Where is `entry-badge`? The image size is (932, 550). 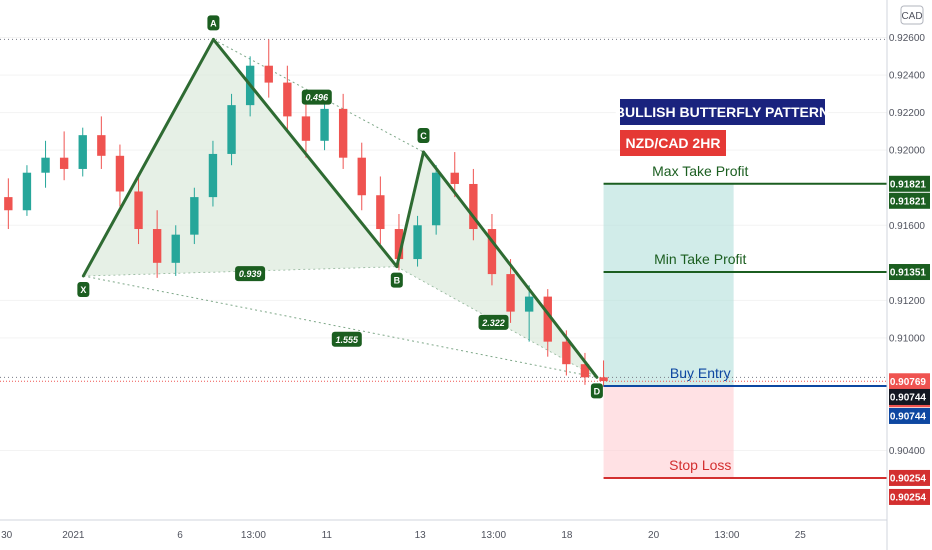 entry-badge is located at coordinates (909, 415).